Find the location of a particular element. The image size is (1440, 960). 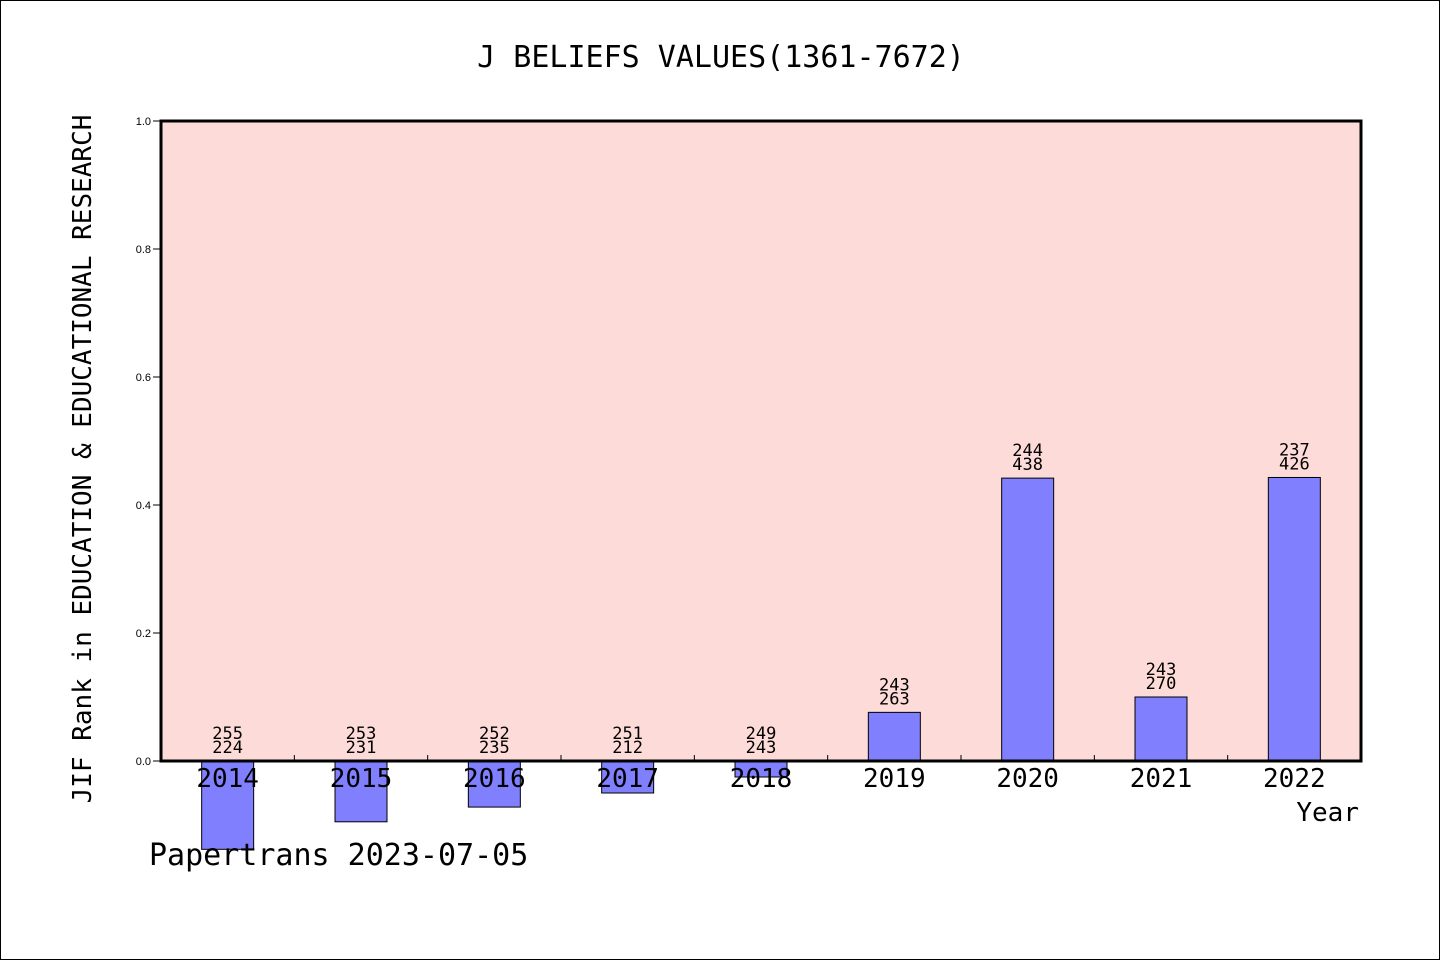

y-tick-label: 0.8 is located at coordinates (143, 250).